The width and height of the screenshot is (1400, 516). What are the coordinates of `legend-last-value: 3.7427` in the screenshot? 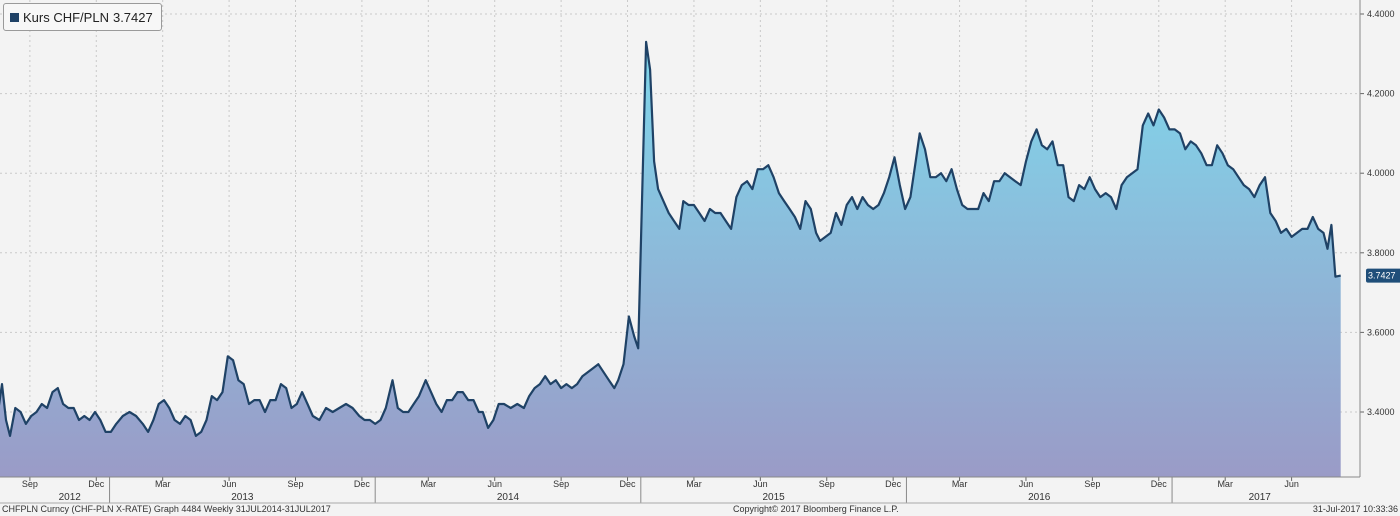 It's located at (132, 17).